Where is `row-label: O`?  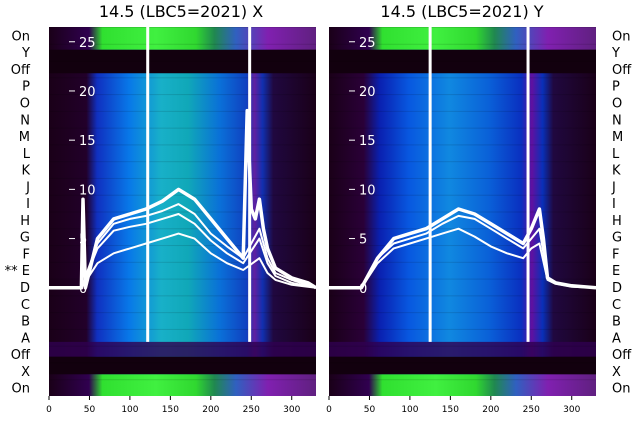
row-label: O is located at coordinates (25, 103).